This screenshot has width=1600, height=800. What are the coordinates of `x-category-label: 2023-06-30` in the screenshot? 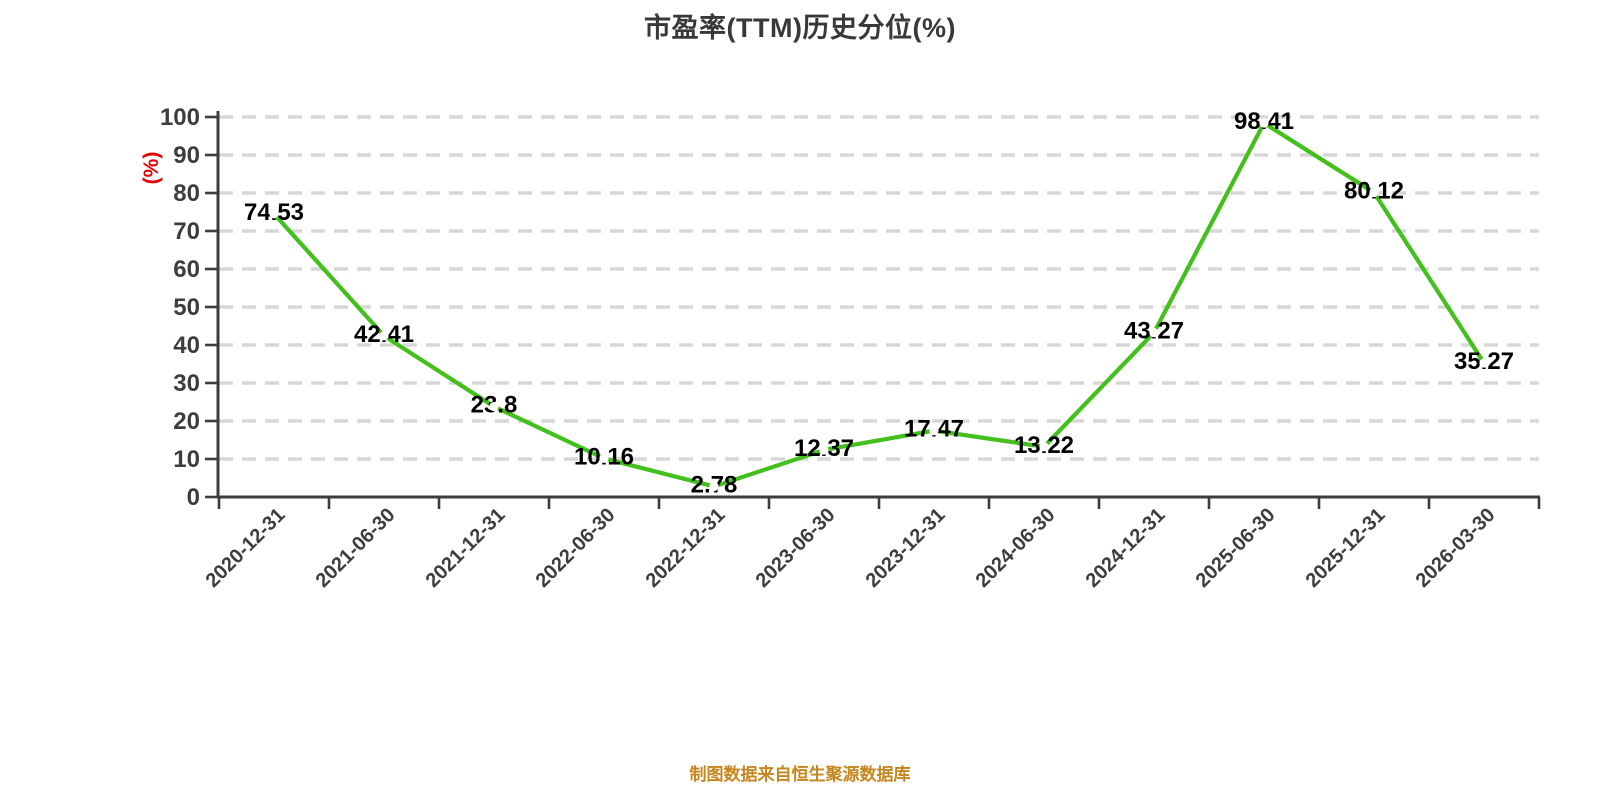 It's located at (796, 548).